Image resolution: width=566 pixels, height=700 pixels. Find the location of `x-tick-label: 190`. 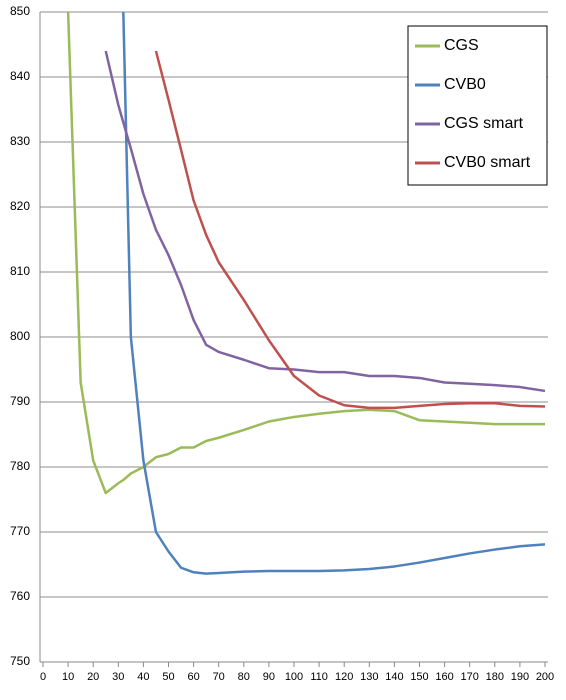

x-tick-label: 190 is located at coordinates (520, 677).